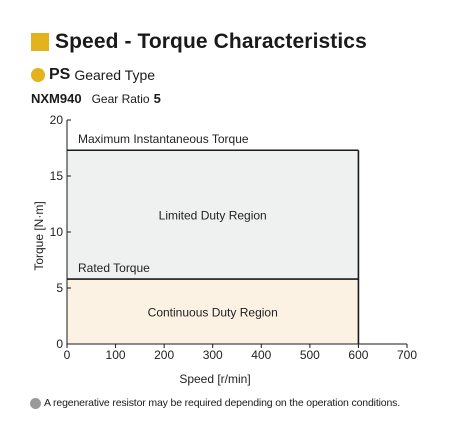 This screenshot has height=436, width=450. Describe the element at coordinates (60, 74) in the screenshot. I see `type-code: PS` at that location.